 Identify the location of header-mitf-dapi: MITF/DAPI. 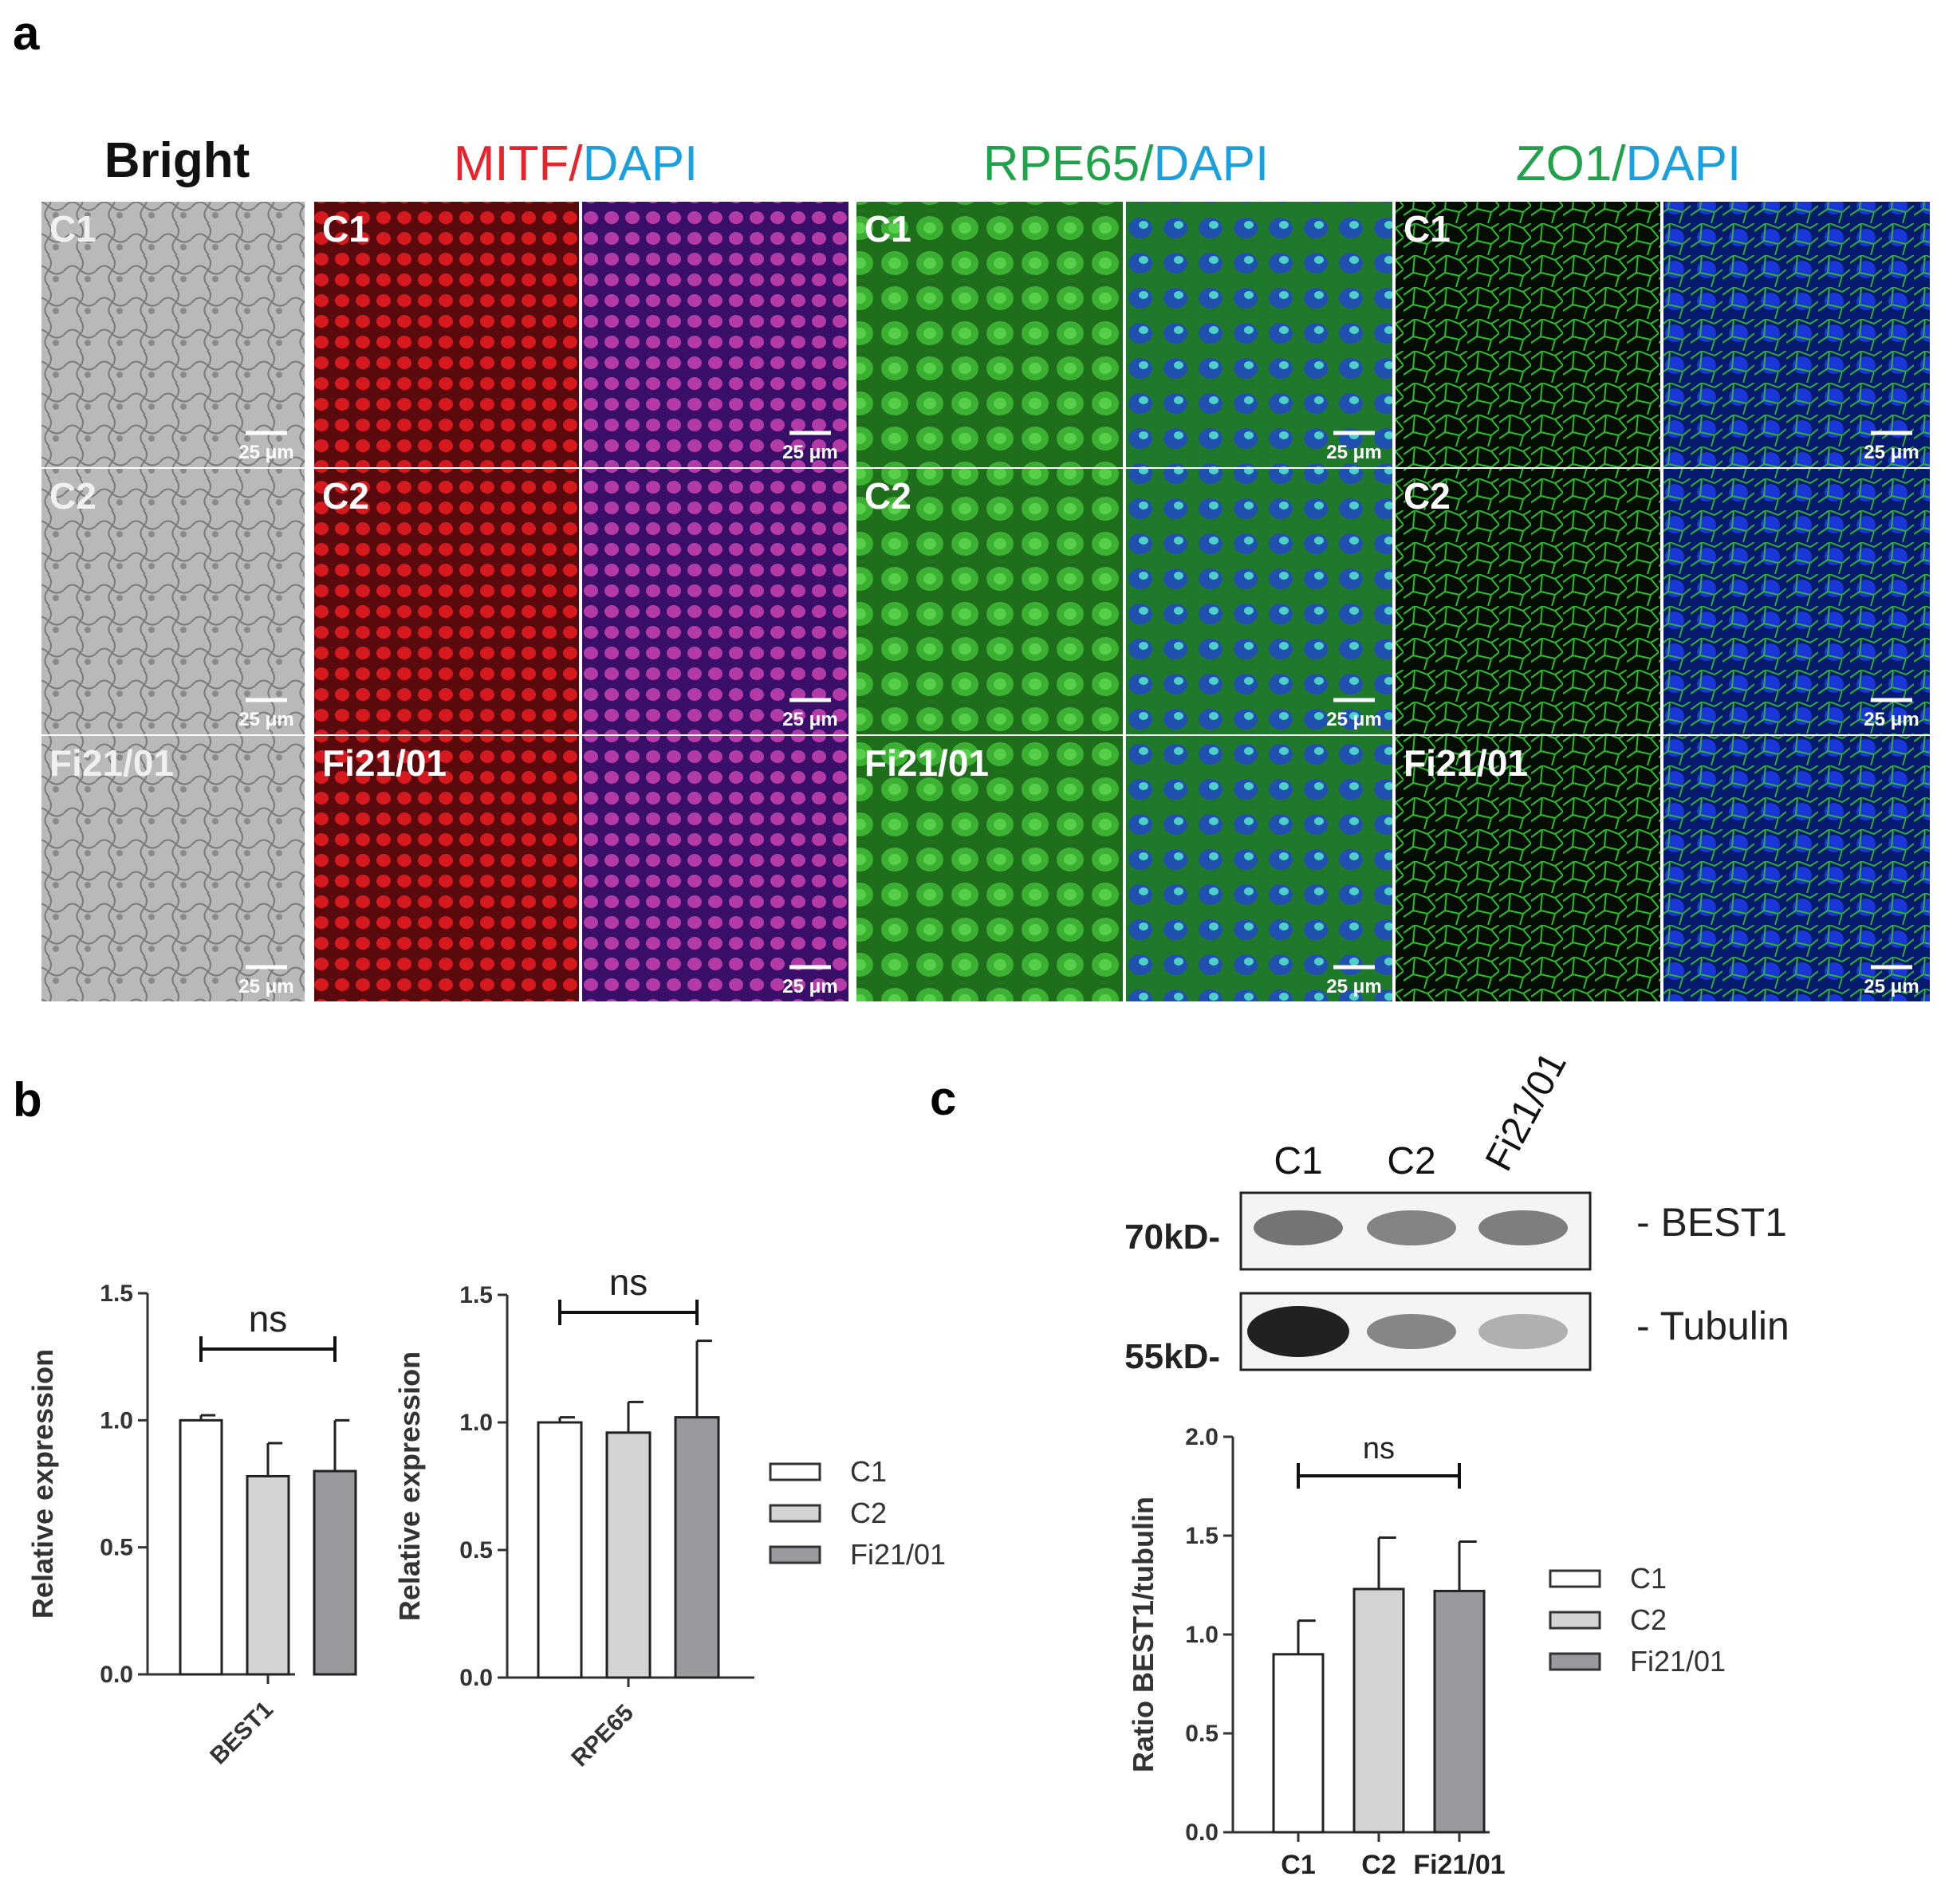
(576, 163).